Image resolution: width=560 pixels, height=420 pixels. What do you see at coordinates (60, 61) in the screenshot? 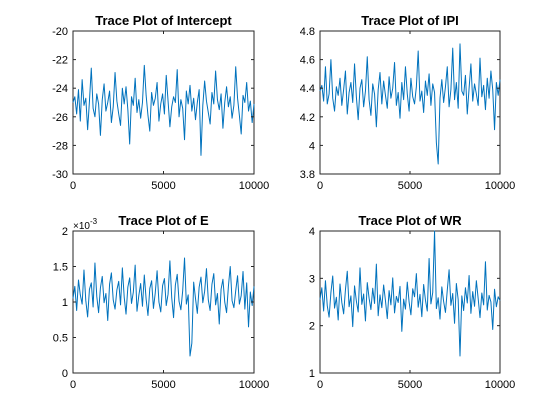
I see `y-tick-label: -22` at bounding box center [60, 61].